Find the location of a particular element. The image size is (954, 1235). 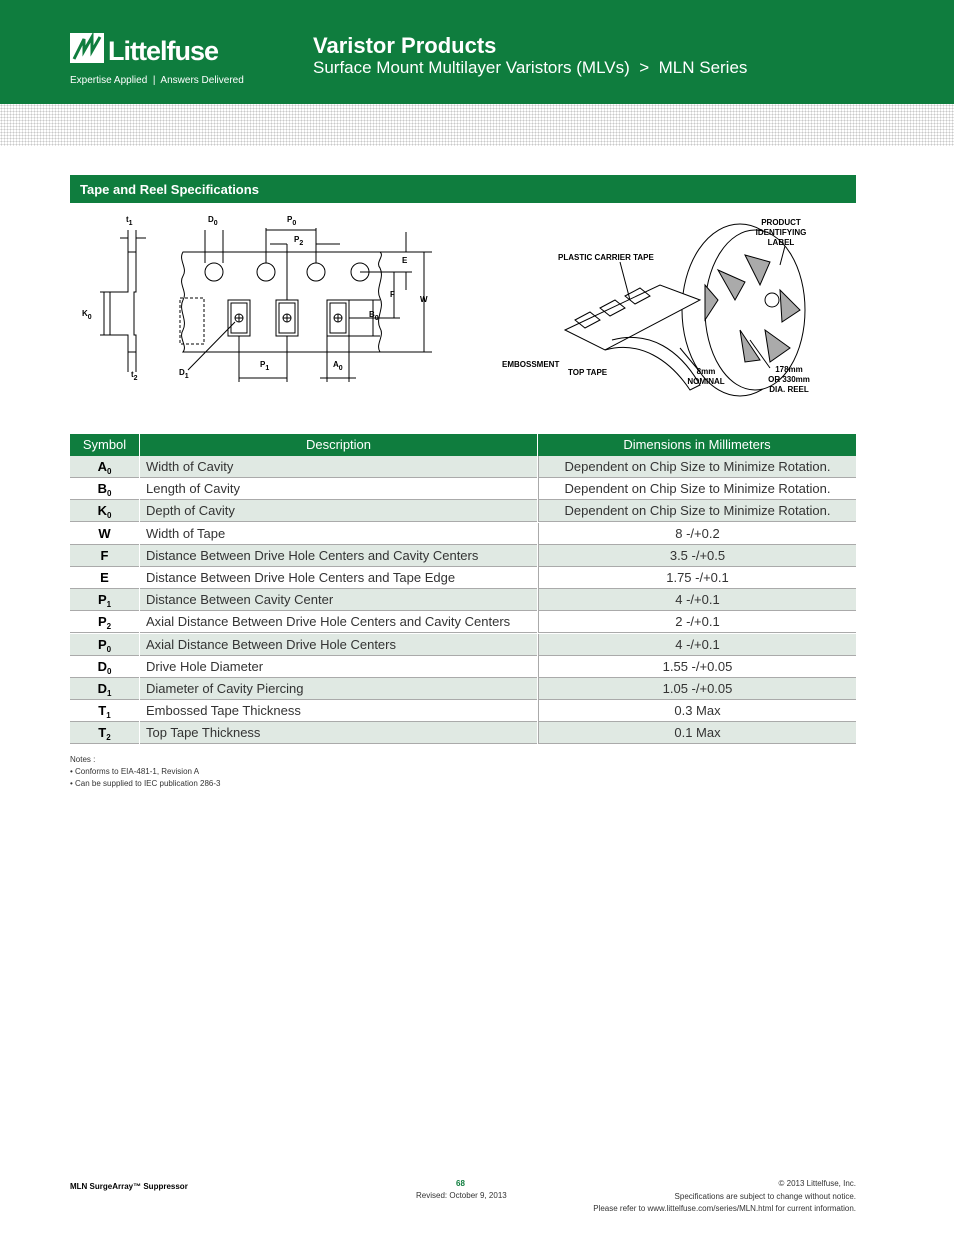

column-header: Symbol is located at coordinates (104, 445).